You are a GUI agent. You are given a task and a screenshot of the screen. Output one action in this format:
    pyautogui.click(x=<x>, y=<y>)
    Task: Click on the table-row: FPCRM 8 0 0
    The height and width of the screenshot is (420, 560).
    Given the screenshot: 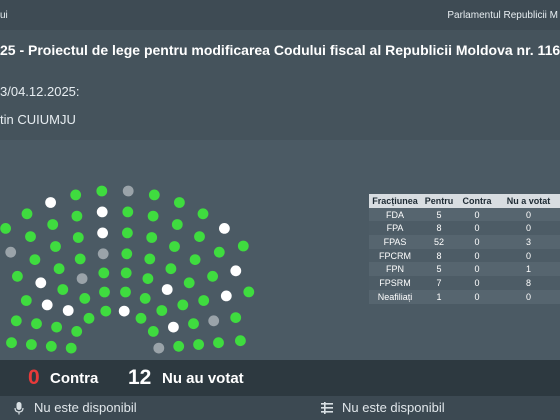 What is the action you would take?
    pyautogui.click(x=464, y=255)
    